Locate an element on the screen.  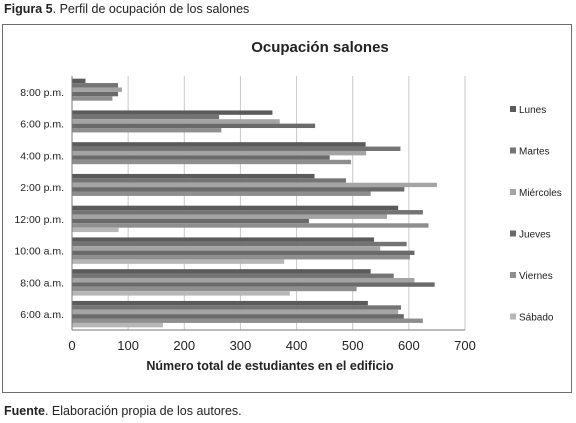
legend-label: Sábado is located at coordinates (536, 318).